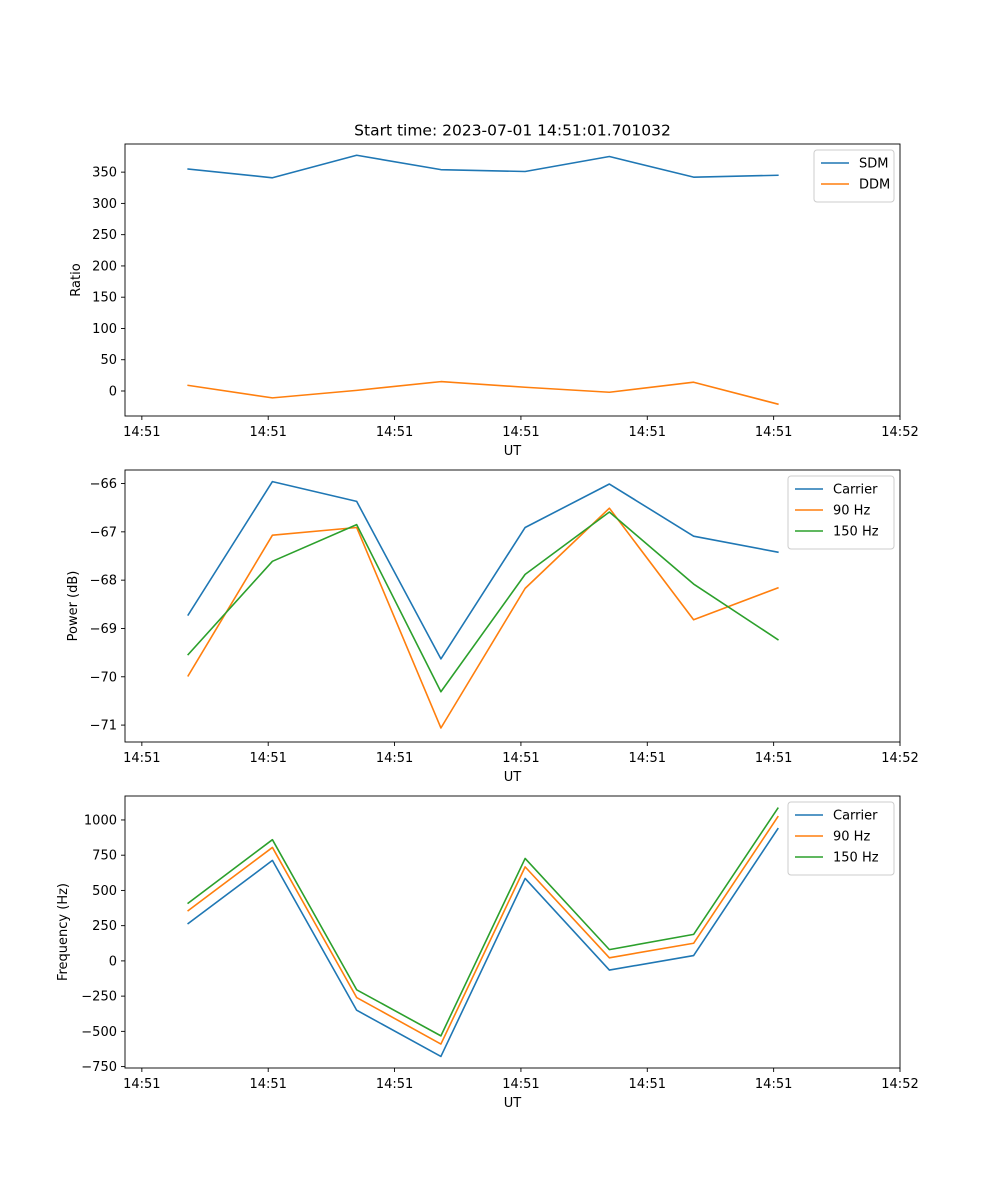  I want to click on y-tick-label: −71, so click(103, 726).